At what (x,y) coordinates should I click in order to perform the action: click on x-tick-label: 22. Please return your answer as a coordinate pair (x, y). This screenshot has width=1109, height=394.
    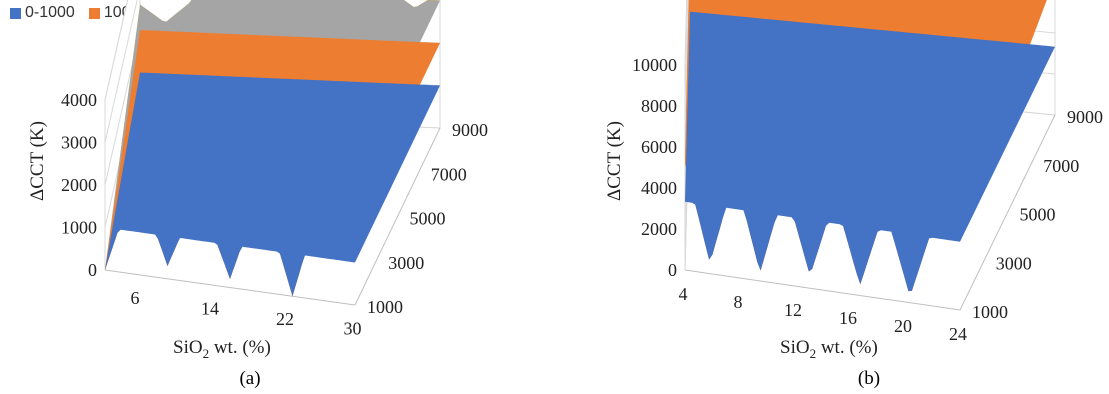
    Looking at the image, I should click on (285, 319).